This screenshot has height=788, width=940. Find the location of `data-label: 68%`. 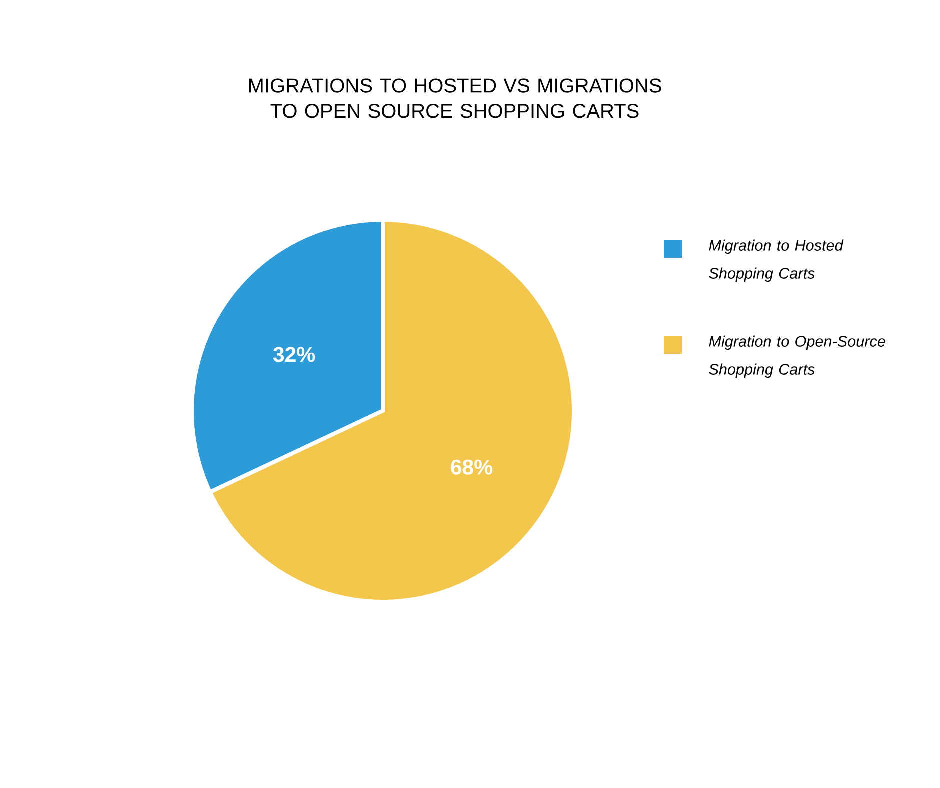

data-label: 68% is located at coordinates (471, 467).